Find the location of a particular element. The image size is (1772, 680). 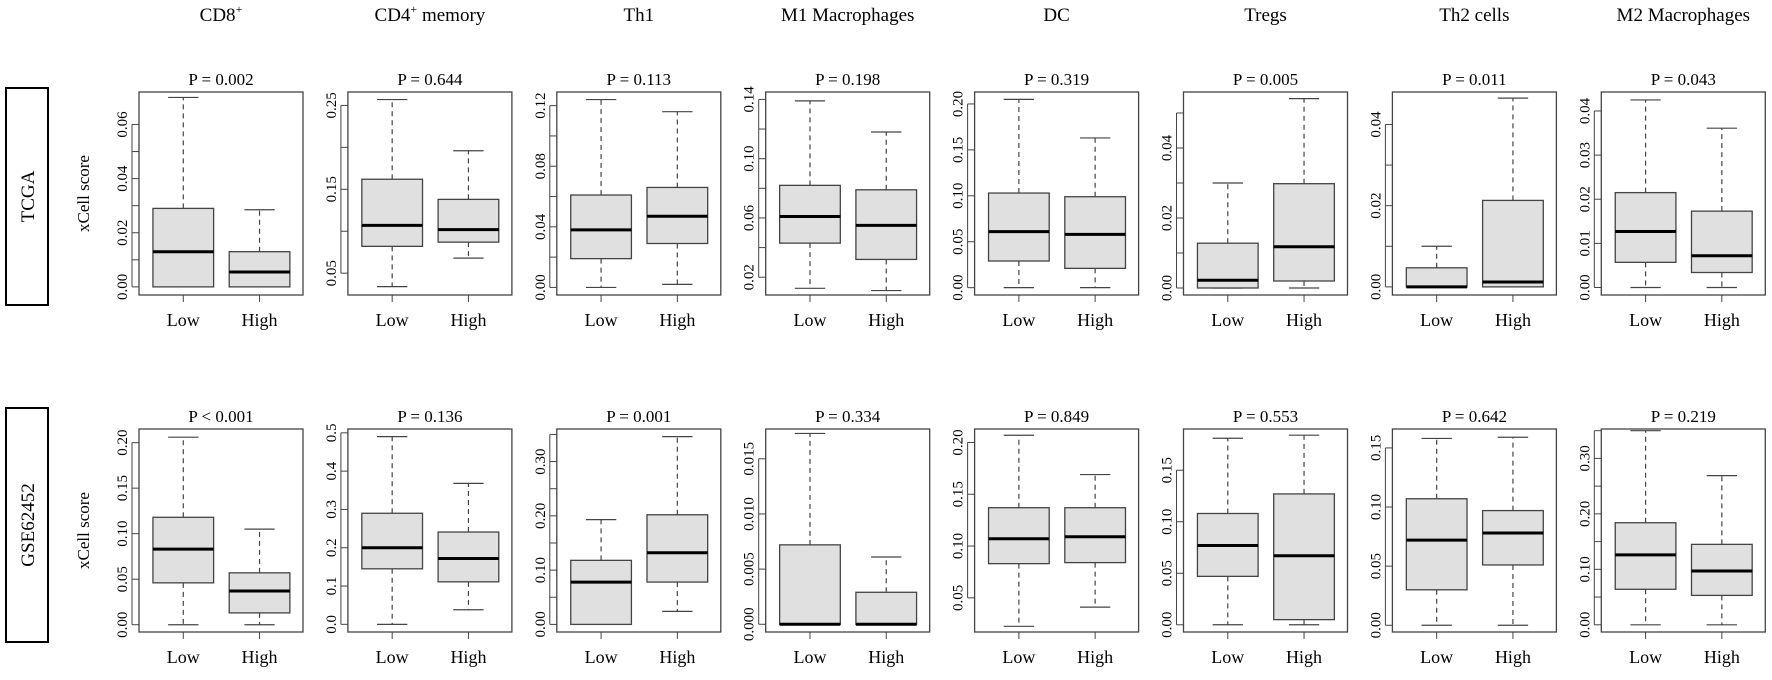

y-tick-label: 0.10 is located at coordinates (1376, 507).